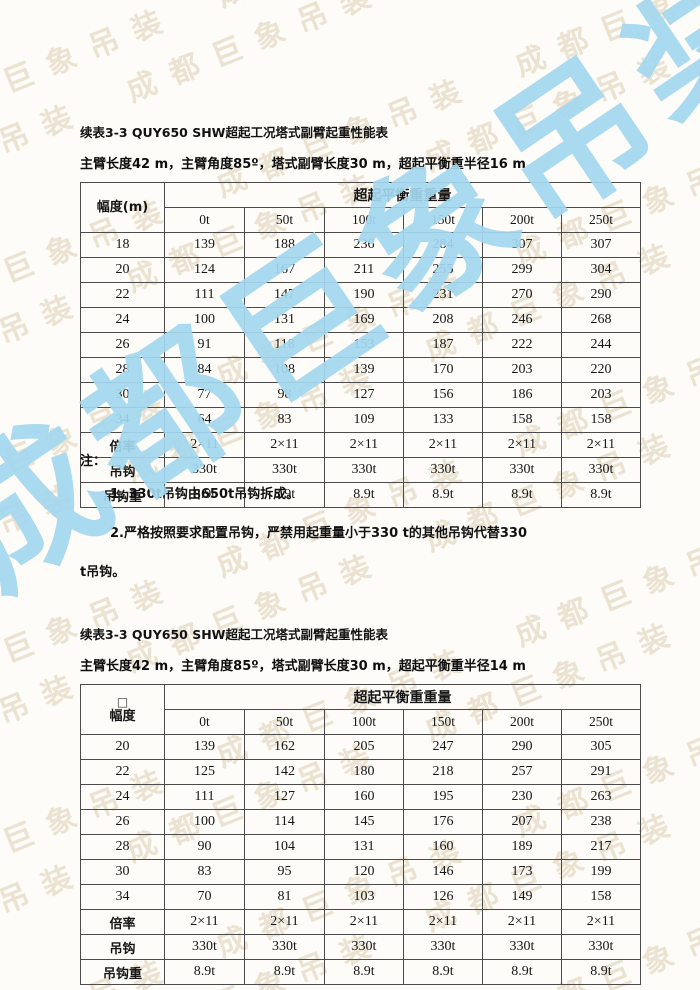 This screenshot has width=700, height=990. What do you see at coordinates (443, 797) in the screenshot?
I see `table-2-cell-2-3: 195` at bounding box center [443, 797].